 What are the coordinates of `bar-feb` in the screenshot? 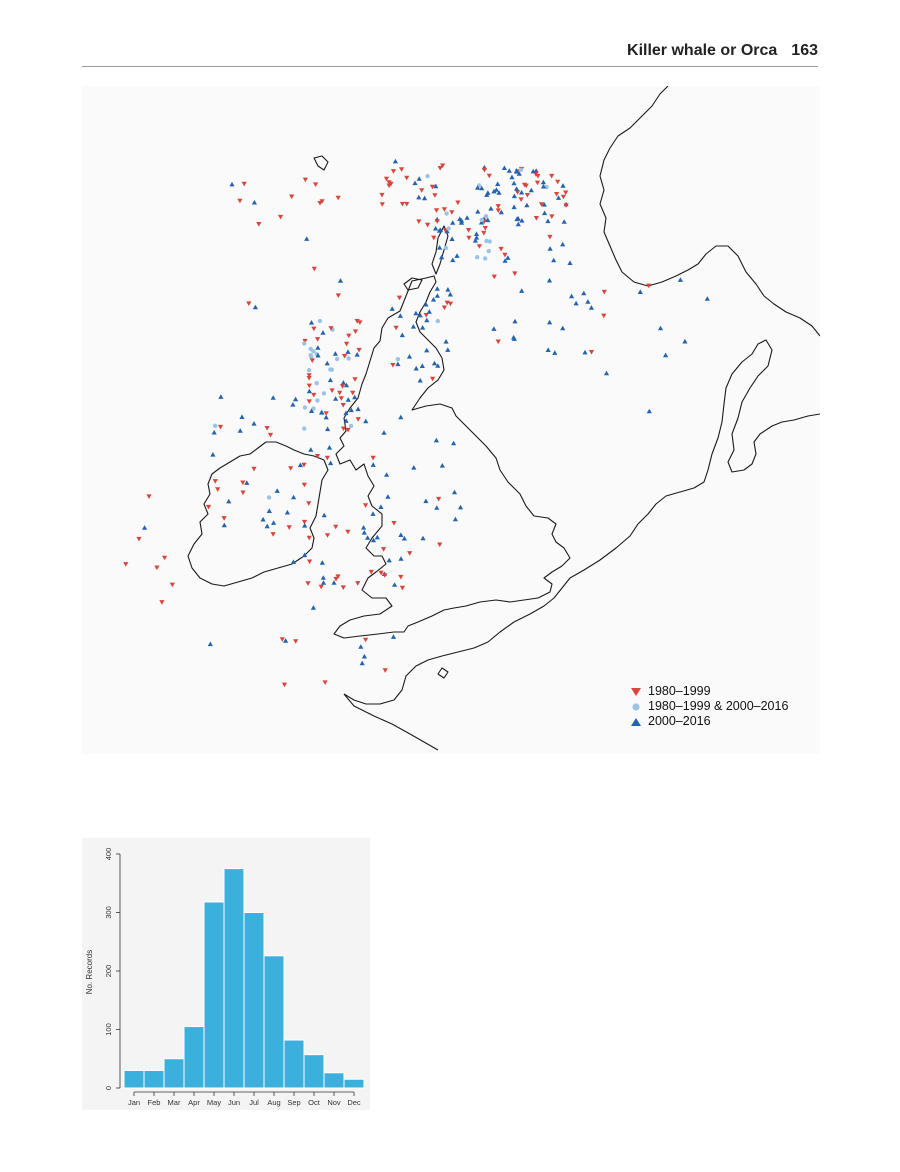 It's located at (154, 1079).